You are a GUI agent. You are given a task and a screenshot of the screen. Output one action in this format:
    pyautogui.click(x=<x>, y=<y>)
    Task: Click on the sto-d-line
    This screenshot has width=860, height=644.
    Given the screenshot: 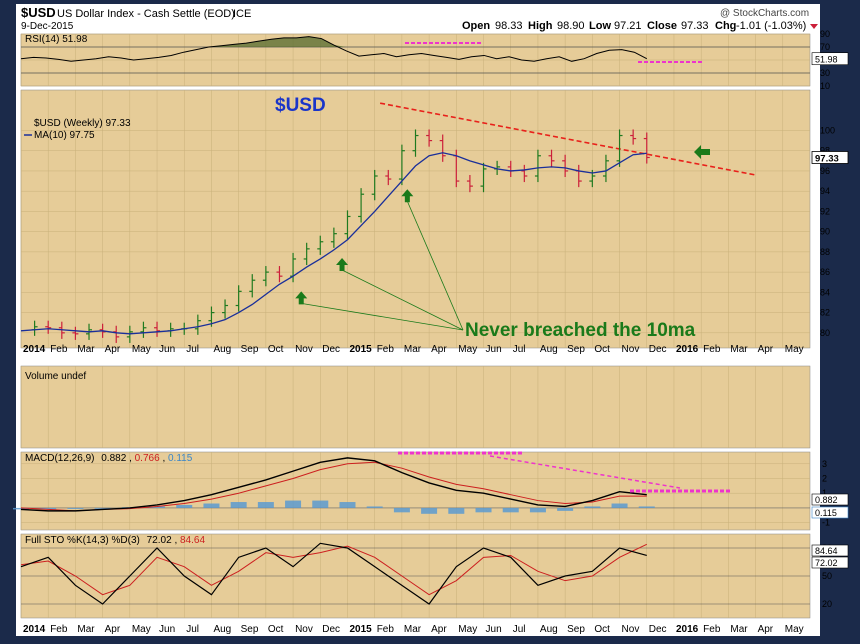 What is the action you would take?
    pyautogui.click(x=333, y=569)
    